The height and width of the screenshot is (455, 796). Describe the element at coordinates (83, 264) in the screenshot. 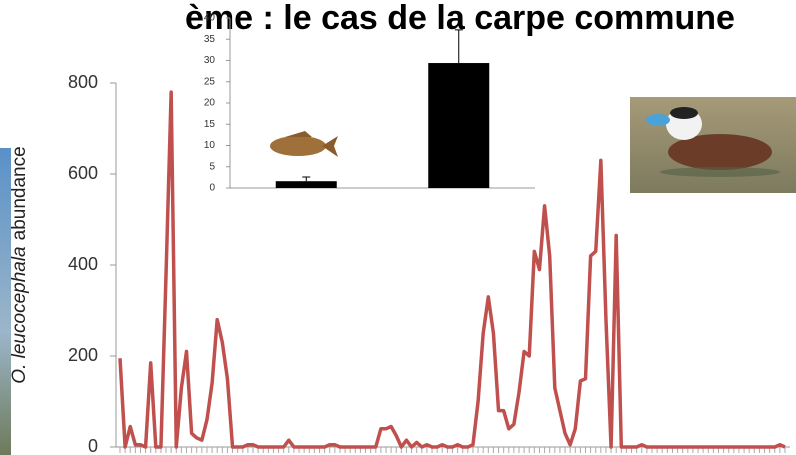

I see `y-tick-label: 400` at that location.